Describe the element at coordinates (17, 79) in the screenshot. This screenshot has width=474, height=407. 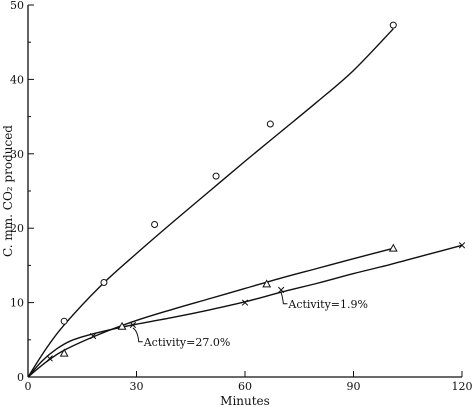
I see `y-tick-label: 40` at that location.